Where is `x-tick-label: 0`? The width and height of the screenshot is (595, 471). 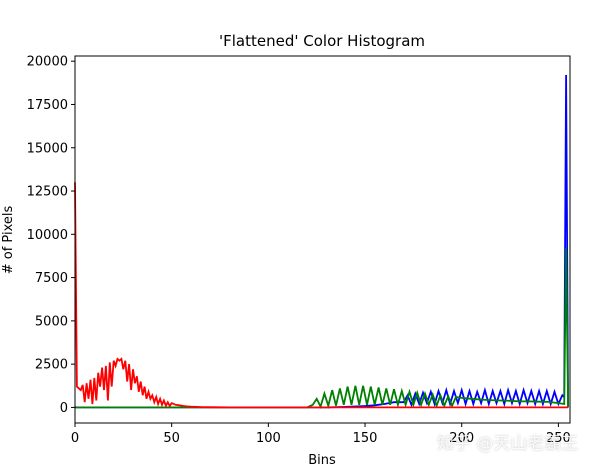 x-tick-label: 0 is located at coordinates (75, 438).